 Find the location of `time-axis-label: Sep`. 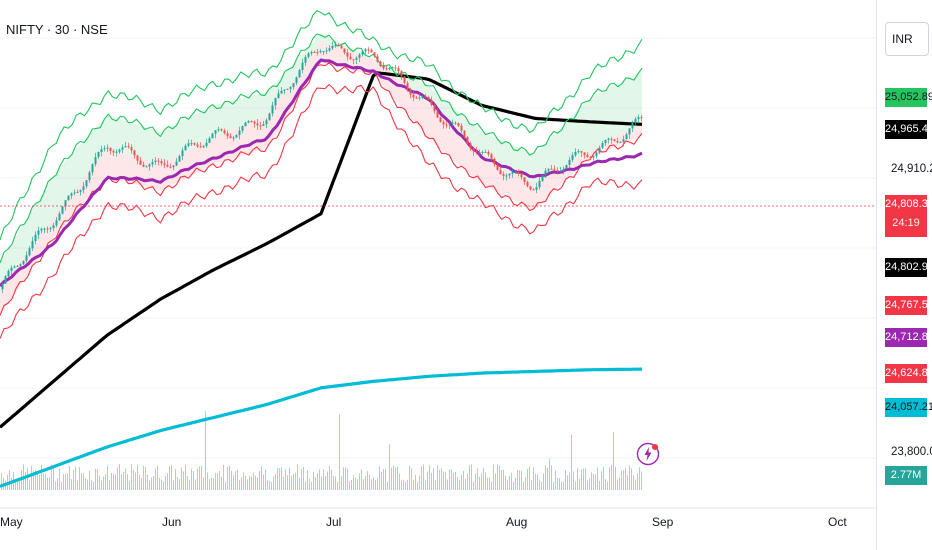

time-axis-label: Sep is located at coordinates (663, 522).